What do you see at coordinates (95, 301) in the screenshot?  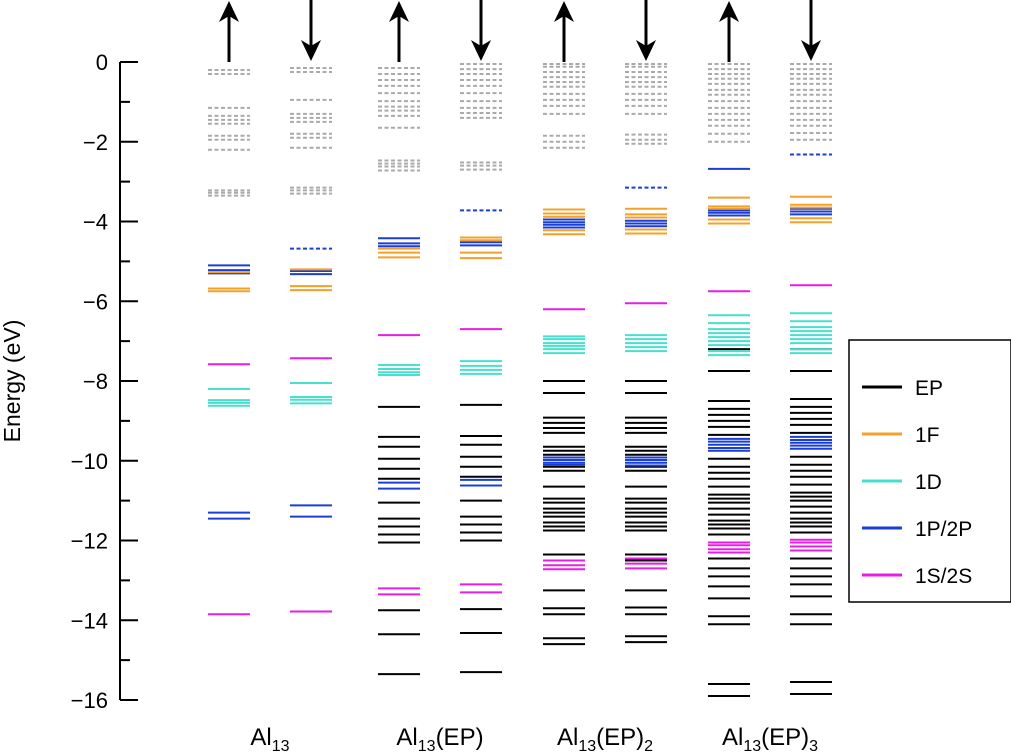 I see `y-tick-label: −6` at bounding box center [95, 301].